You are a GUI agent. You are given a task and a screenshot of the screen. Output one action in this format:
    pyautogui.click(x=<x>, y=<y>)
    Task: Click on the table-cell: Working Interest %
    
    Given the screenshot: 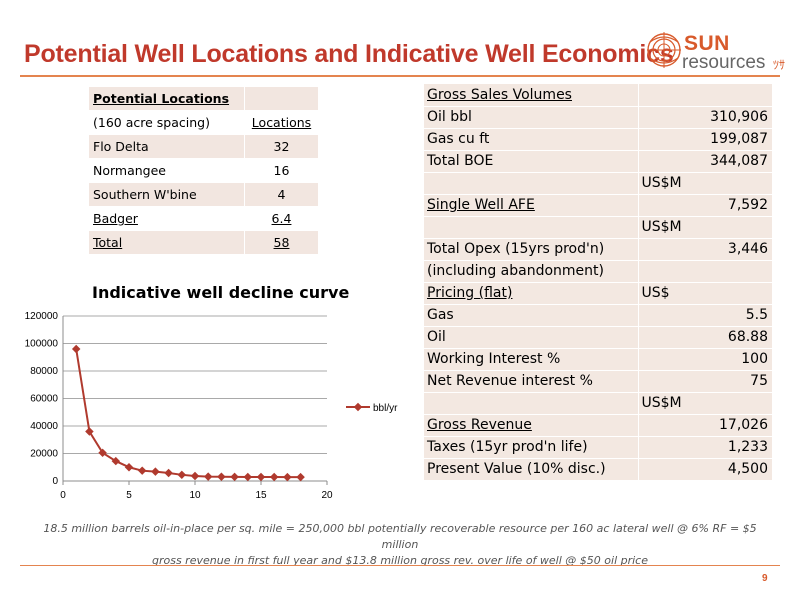 What is the action you would take?
    pyautogui.click(x=531, y=359)
    